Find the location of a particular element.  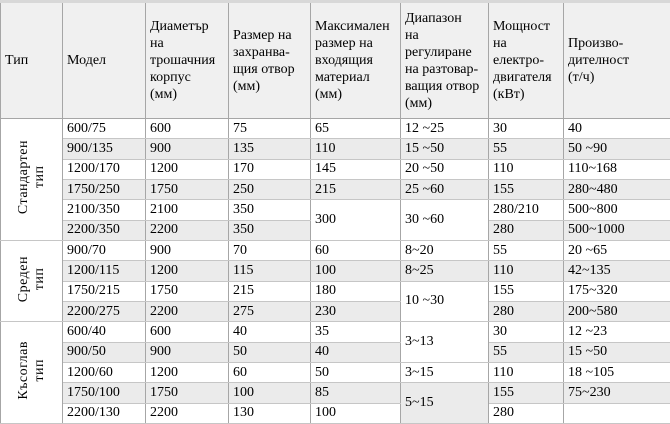

feed-size-cell: 130 is located at coordinates (269, 413).